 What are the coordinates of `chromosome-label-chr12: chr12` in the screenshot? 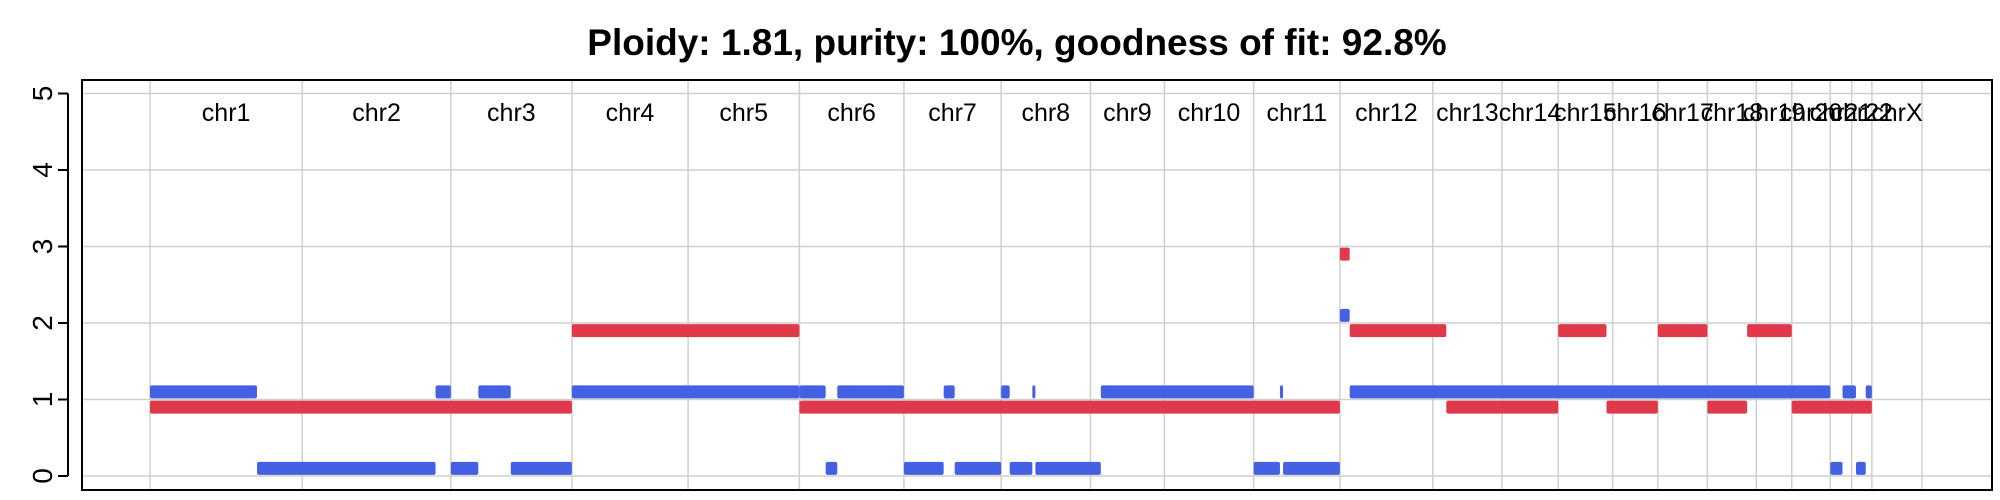 It's located at (1386, 113).